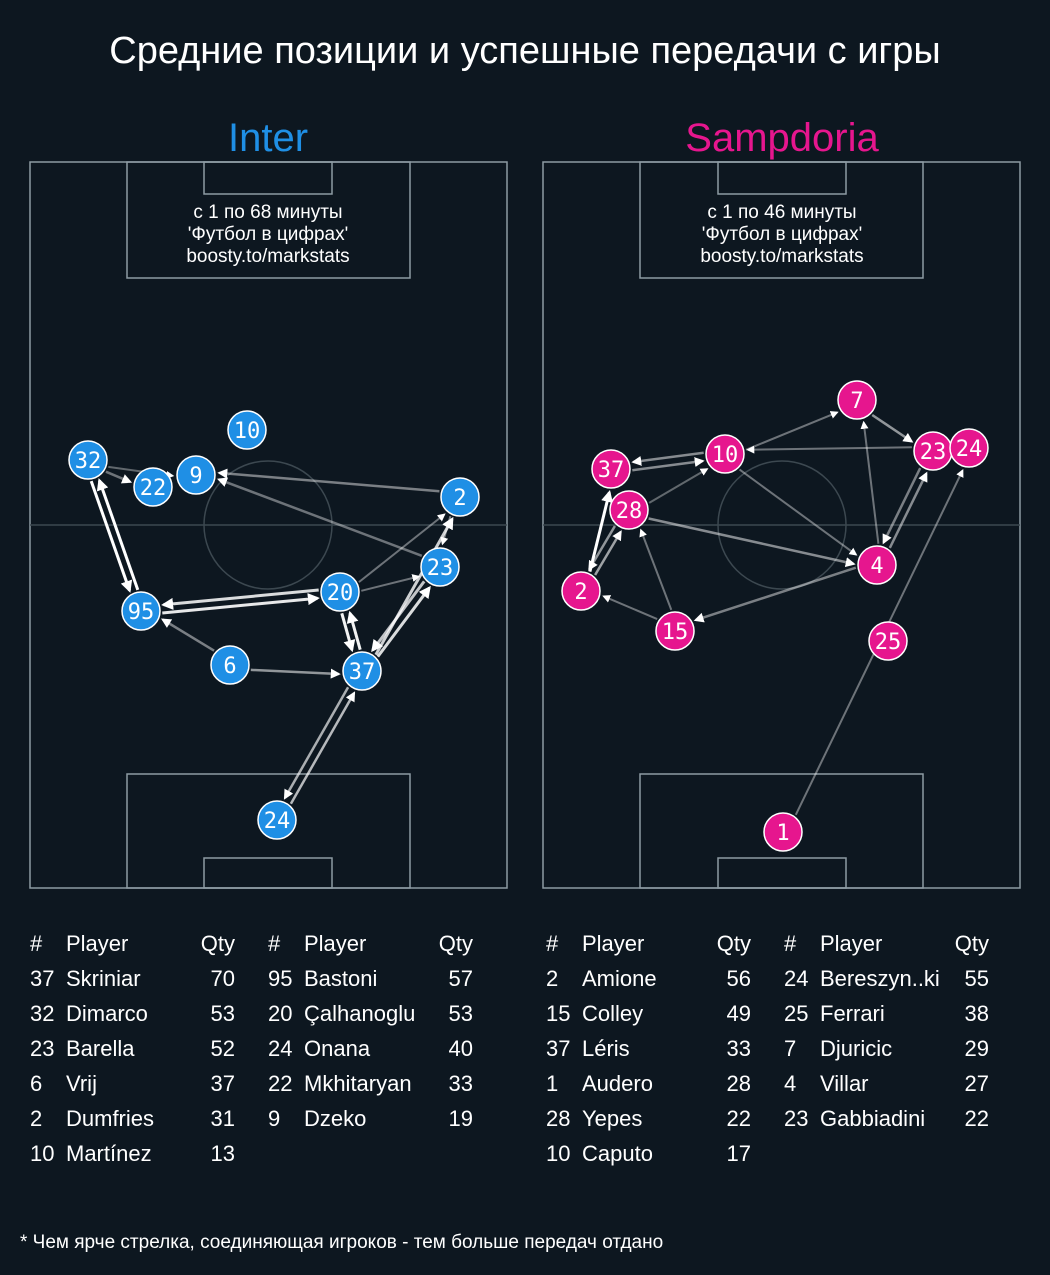 The image size is (1050, 1275). I want to click on player-number: 4, so click(790, 1083).